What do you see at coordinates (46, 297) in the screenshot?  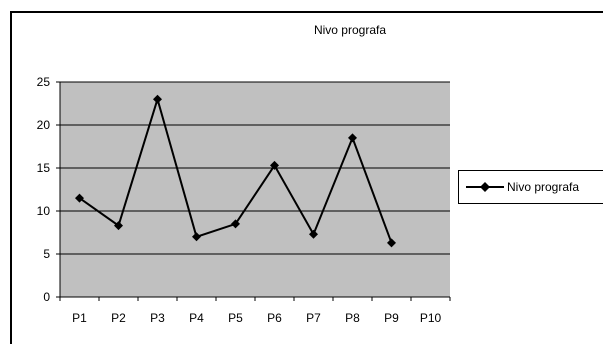 I see `y-tick-label-0: 0` at bounding box center [46, 297].